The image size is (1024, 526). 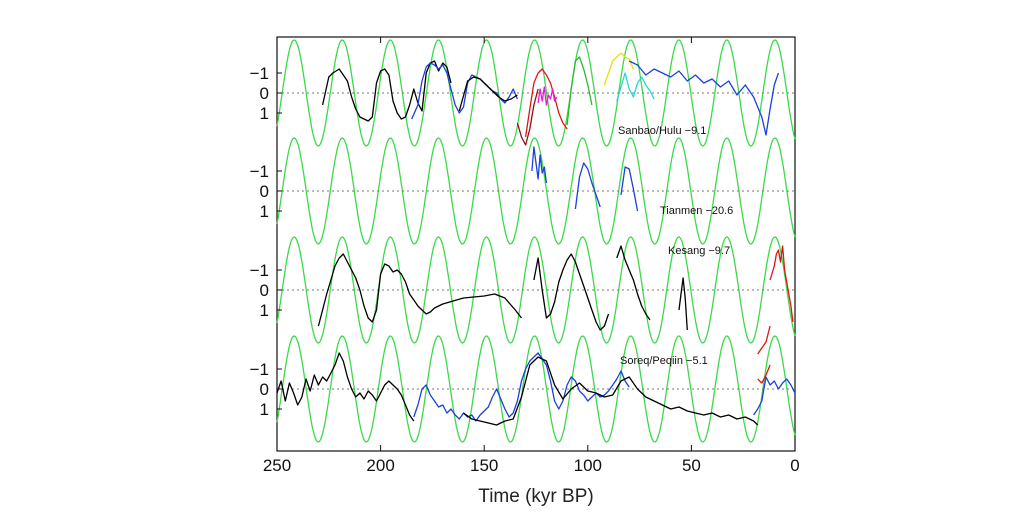 What do you see at coordinates (420, 290) in the screenshot?
I see `series-kesang-black` at bounding box center [420, 290].